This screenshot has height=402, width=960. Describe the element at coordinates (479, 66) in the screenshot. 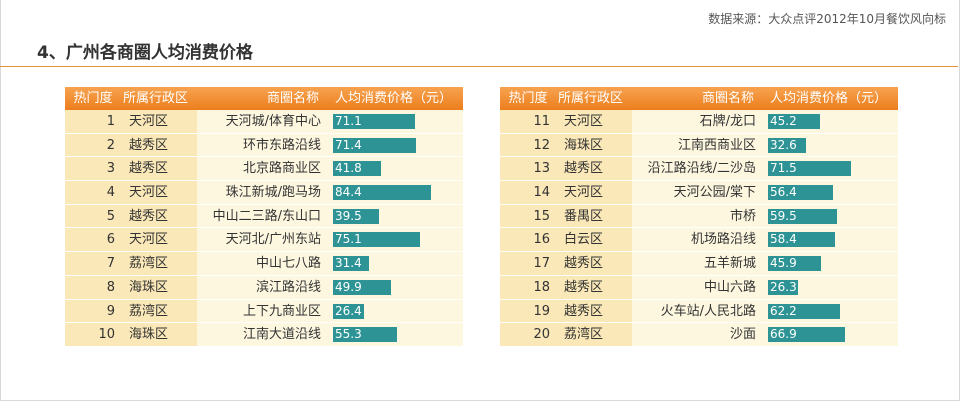

I see `title-divider` at that location.